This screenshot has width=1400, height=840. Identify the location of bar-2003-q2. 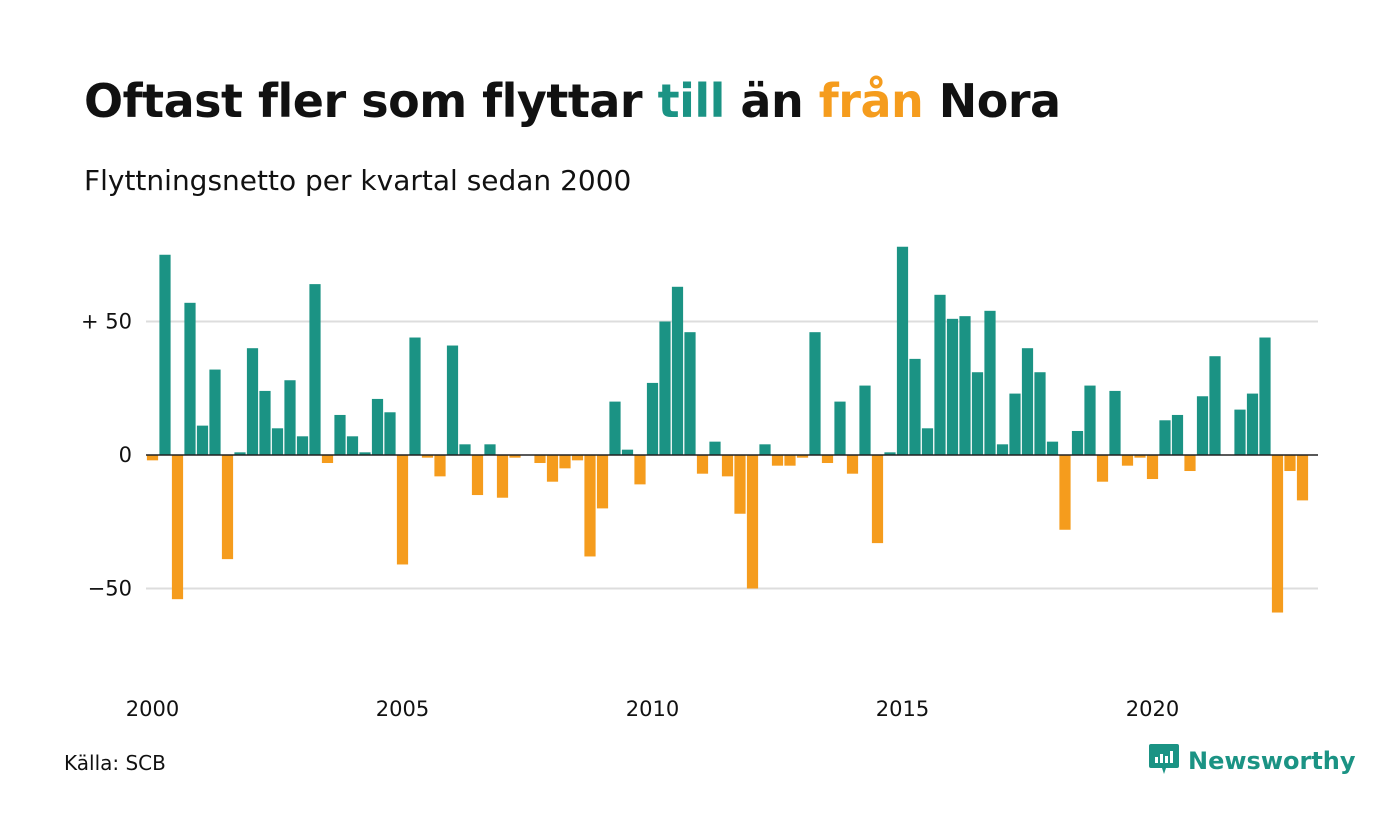
(315, 369).